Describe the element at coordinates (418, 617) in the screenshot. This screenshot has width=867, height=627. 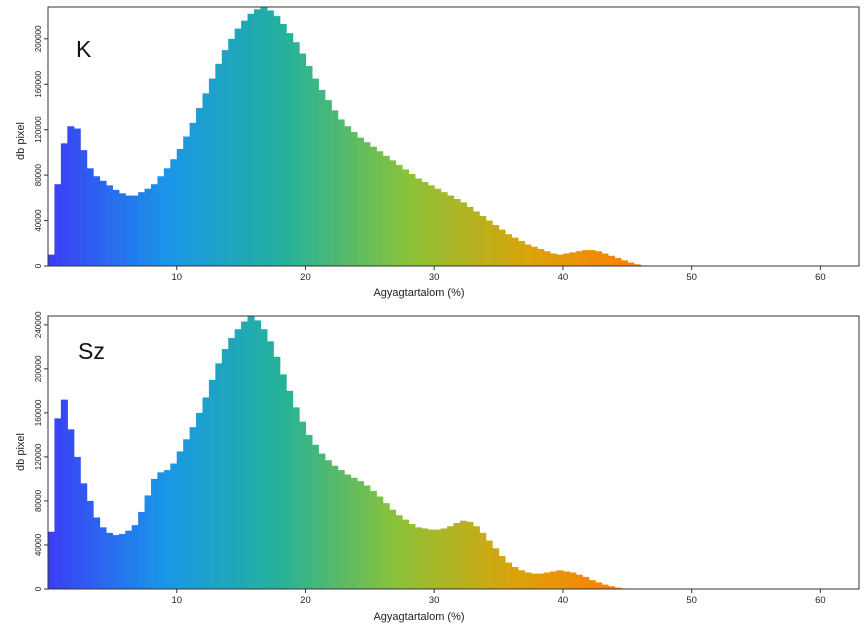
I see `x-axis-title-sz: Agyagtartalom (%)` at that location.